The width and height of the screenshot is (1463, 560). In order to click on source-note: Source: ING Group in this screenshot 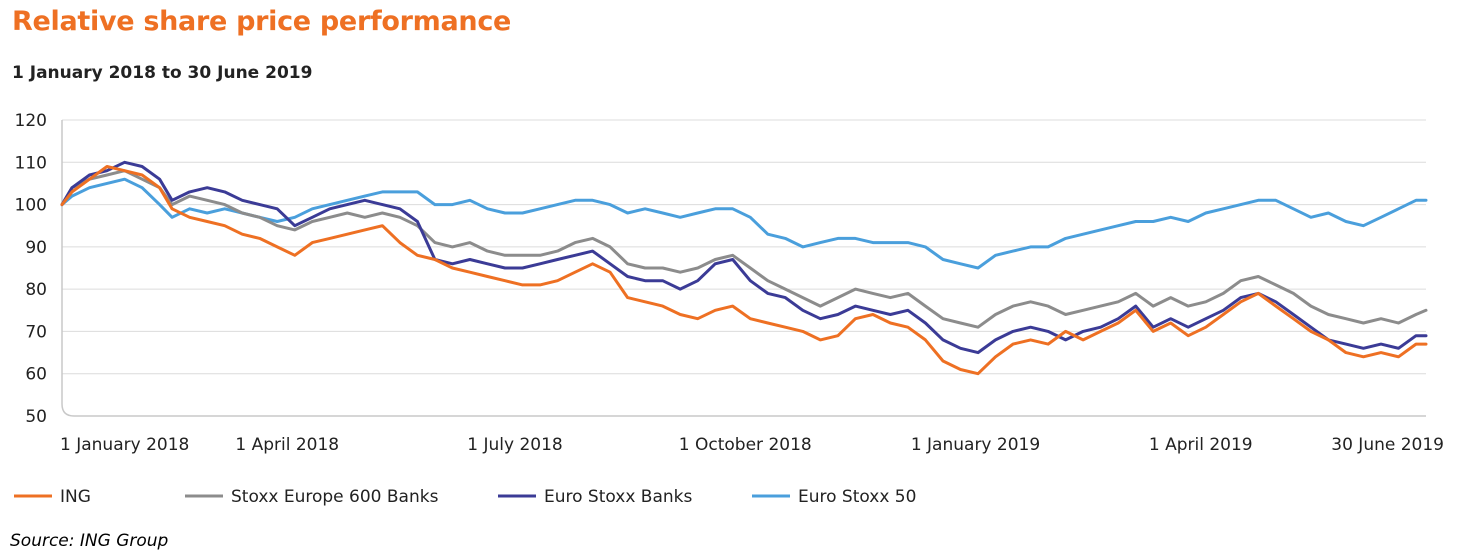, I will do `click(89, 541)`.